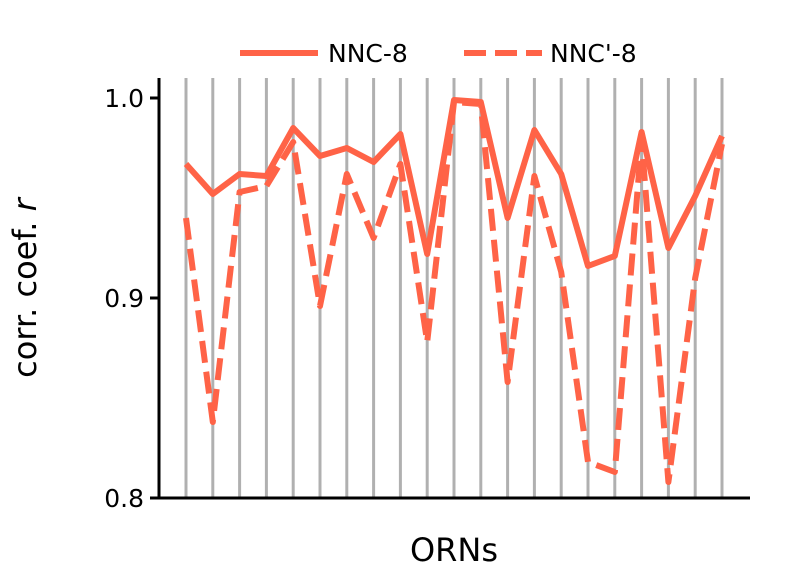 The width and height of the screenshot is (788, 580). What do you see at coordinates (25, 203) in the screenshot?
I see `y-axis-label-symbol: r` at bounding box center [25, 203].